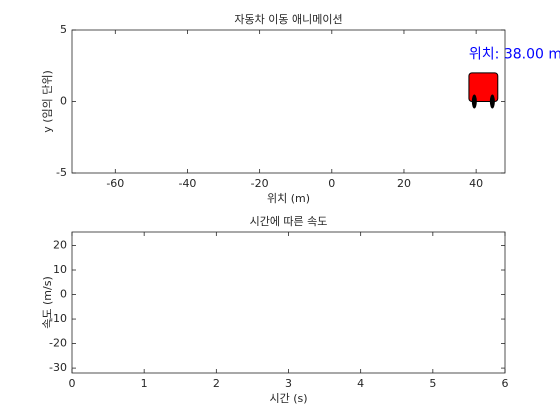  I want to click on x-tick-label: -20, so click(260, 183).